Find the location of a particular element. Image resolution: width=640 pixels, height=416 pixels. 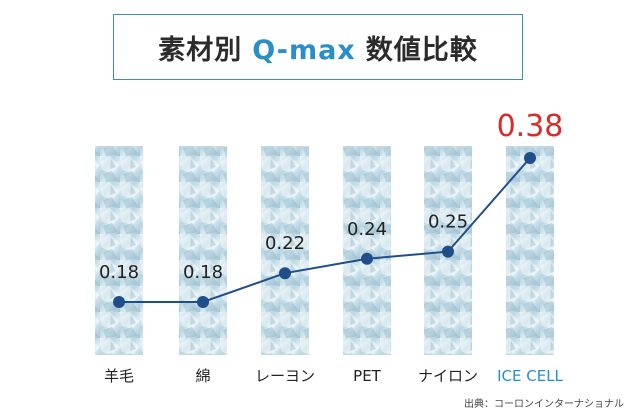

category-label-5: ICE CELL is located at coordinates (530, 376).